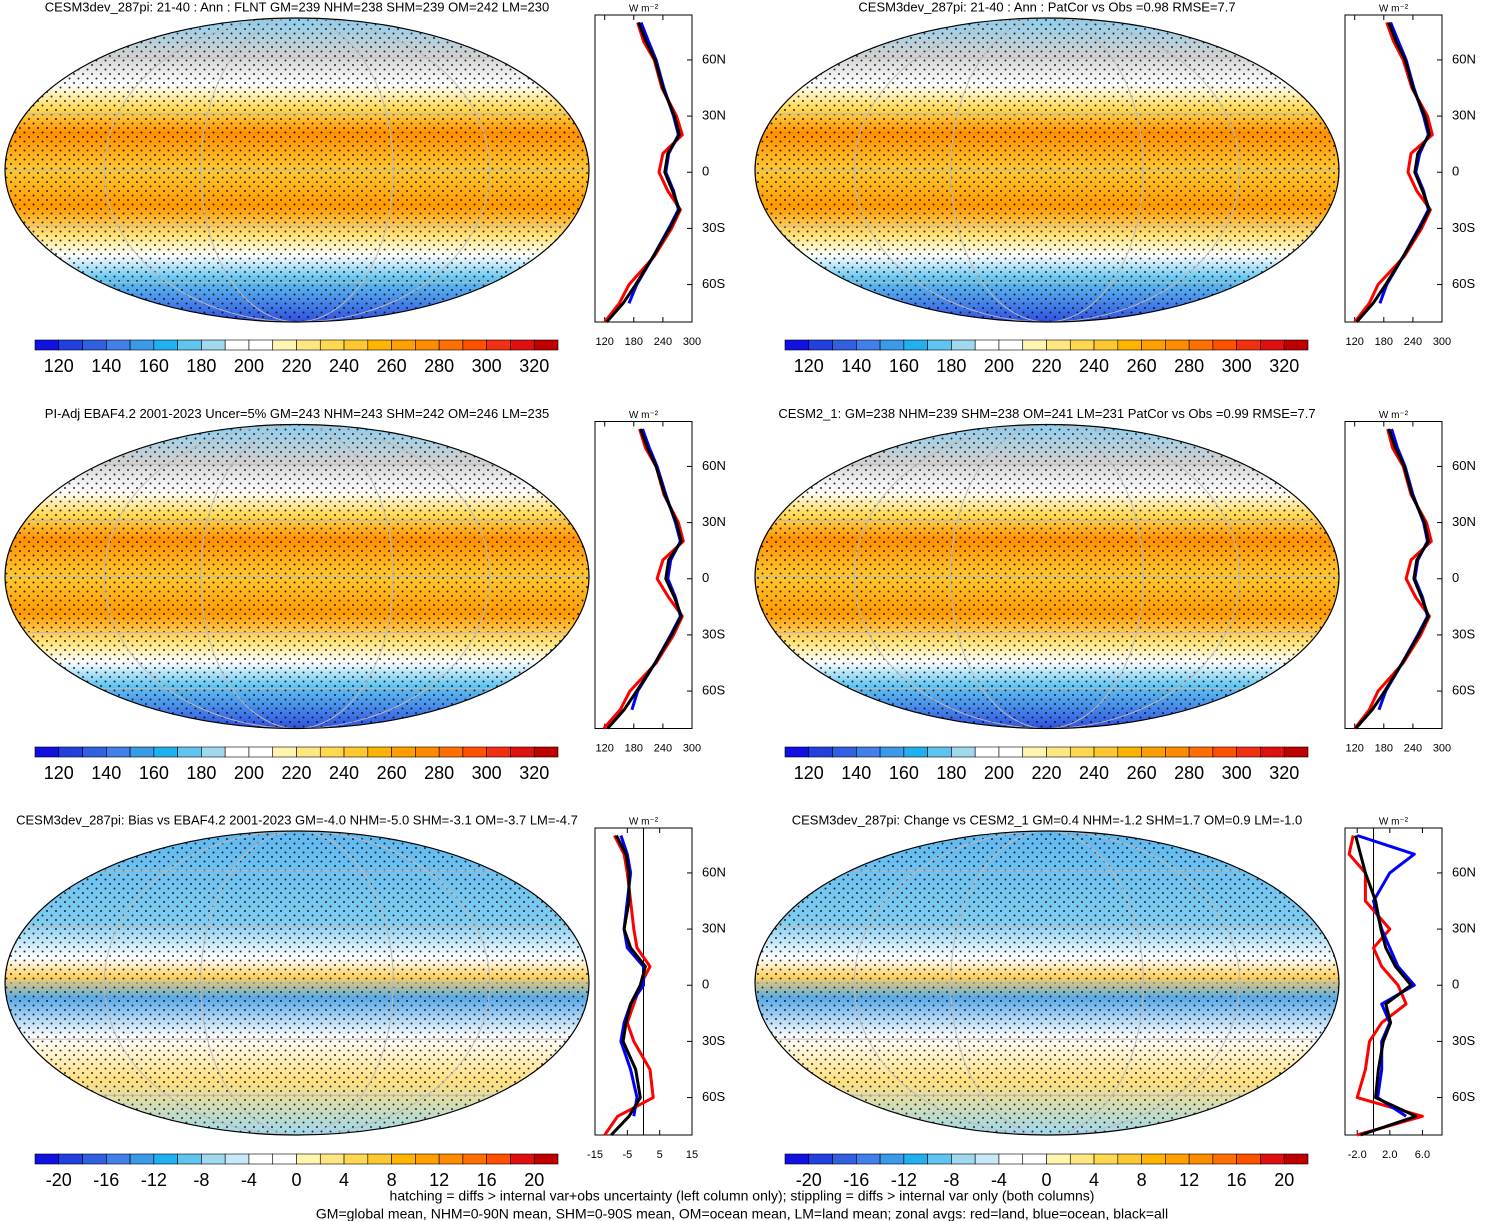  What do you see at coordinates (154, 1180) in the screenshot?
I see `colorbar-label: -12` at bounding box center [154, 1180].